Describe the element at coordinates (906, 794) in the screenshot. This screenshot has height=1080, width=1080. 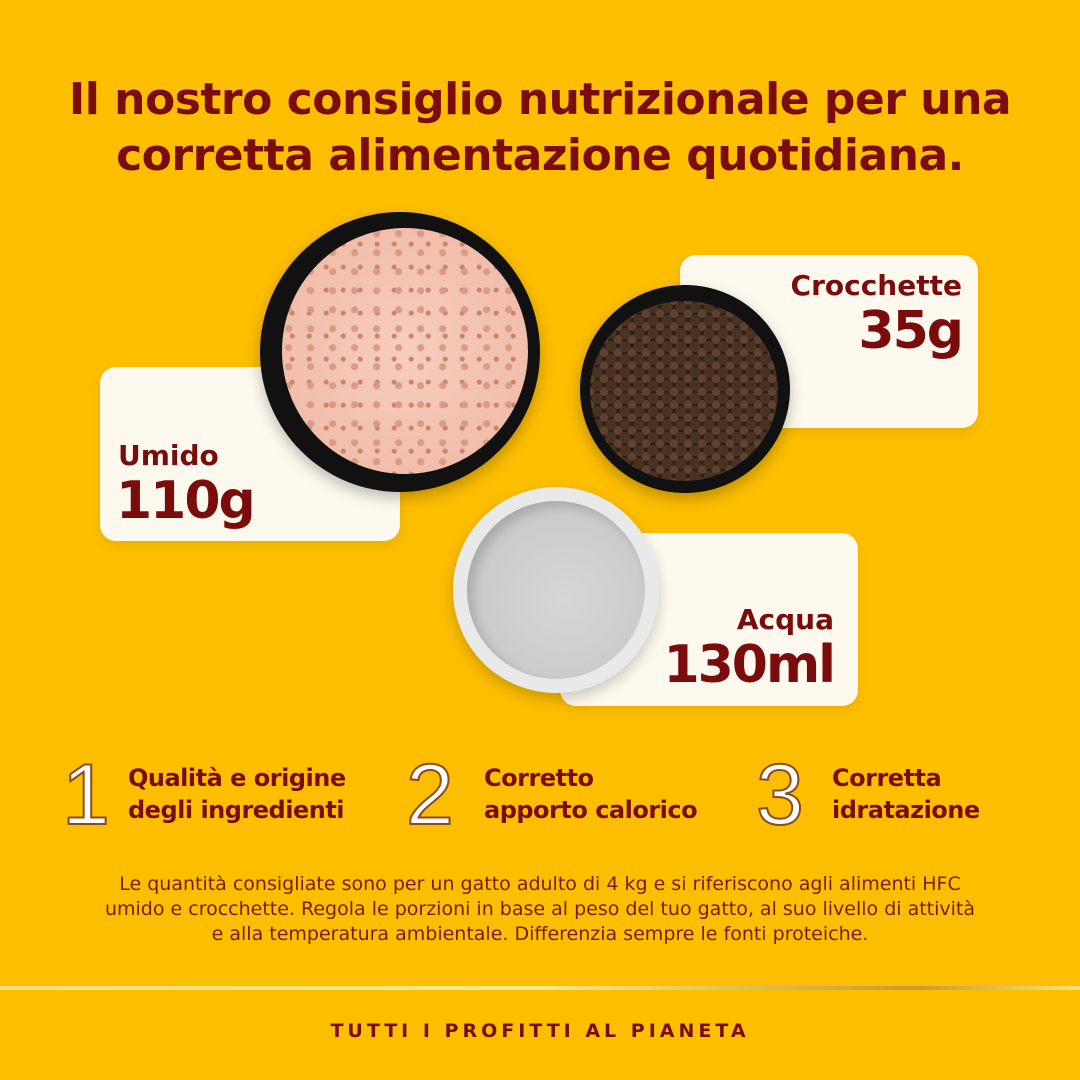
I see `pillar-text-3: Corretta idratazione` at that location.